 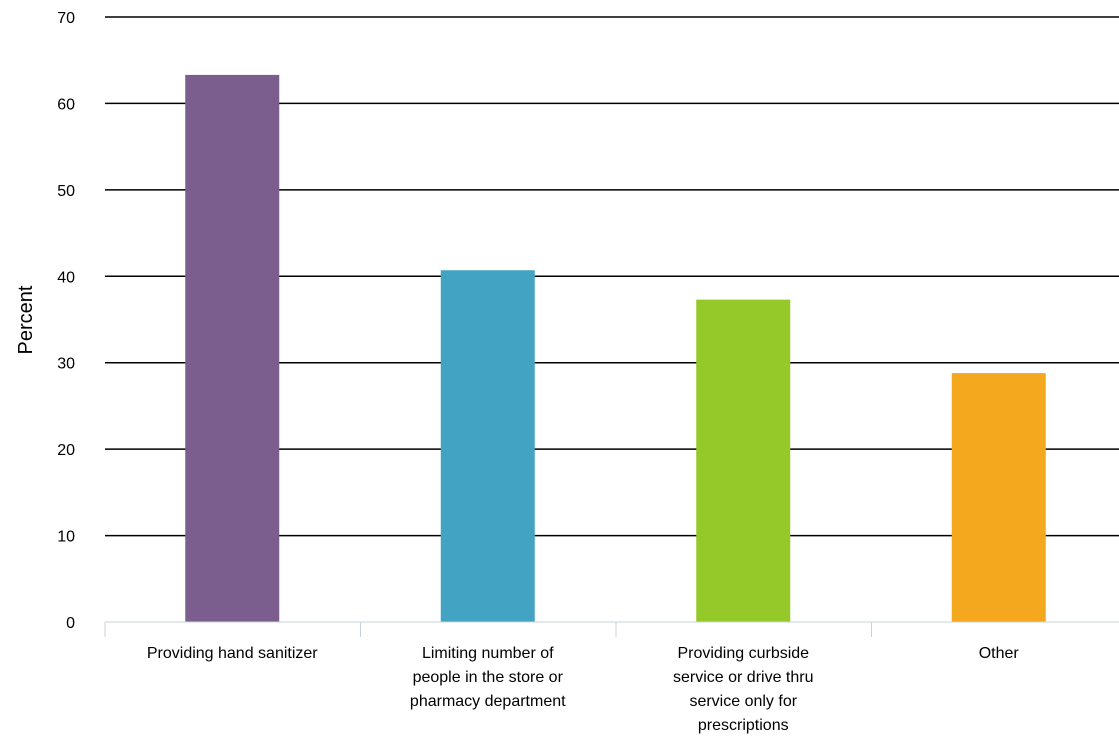 What do you see at coordinates (26, 319) in the screenshot?
I see `y-axis-title: Percent` at bounding box center [26, 319].